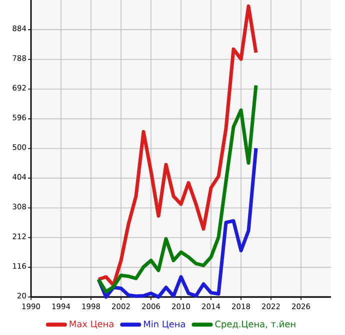 Image resolution: width=345 pixels, height=335 pixels. Describe the element at coordinates (255, 325) in the screenshot. I see `legend-label: Сред.Цена, т.йен` at that location.